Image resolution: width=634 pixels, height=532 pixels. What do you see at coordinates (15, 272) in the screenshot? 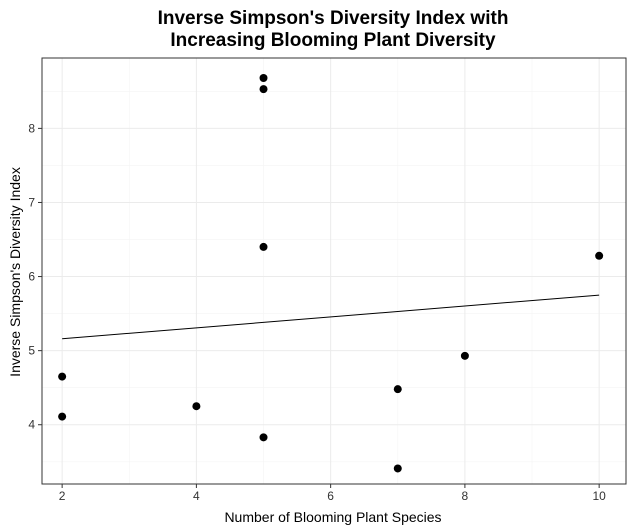
I see `y-axis-title: Inverse Simpson's Diversity Index` at bounding box center [15, 272].